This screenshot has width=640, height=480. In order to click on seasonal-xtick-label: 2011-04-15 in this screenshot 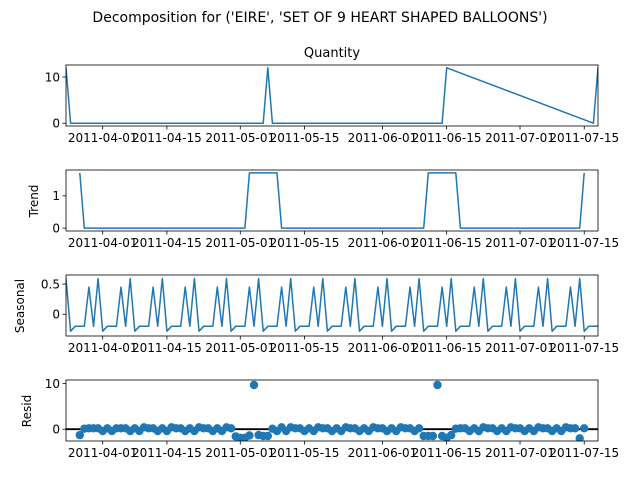, I will do `click(167, 348)`.